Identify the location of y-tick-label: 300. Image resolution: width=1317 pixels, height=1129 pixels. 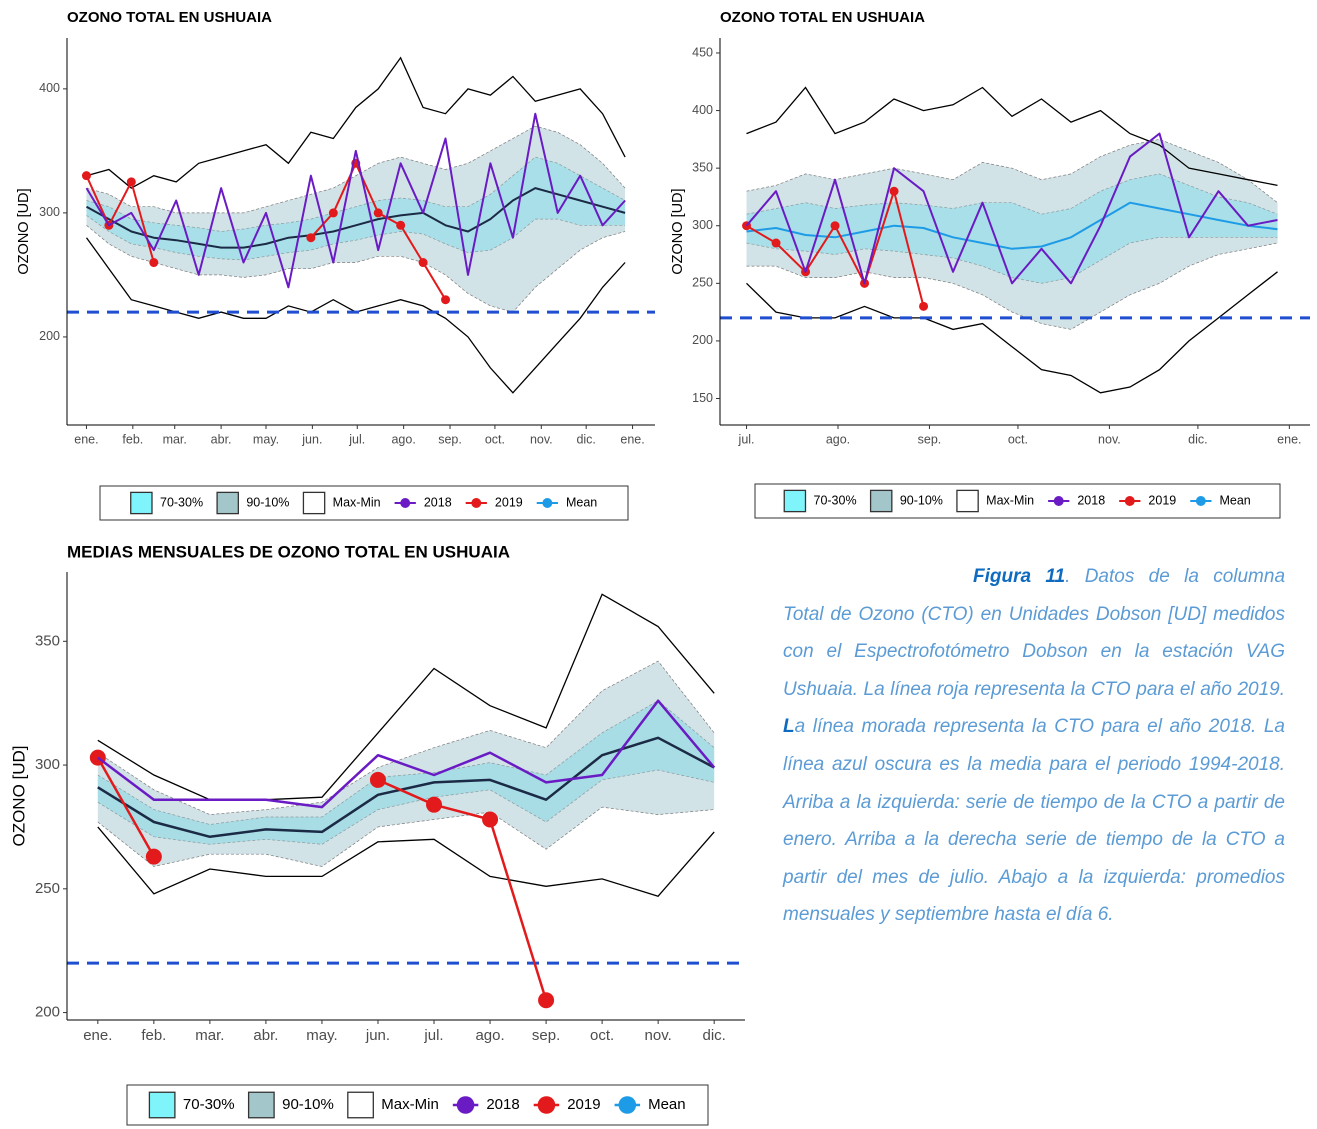
(702, 225).